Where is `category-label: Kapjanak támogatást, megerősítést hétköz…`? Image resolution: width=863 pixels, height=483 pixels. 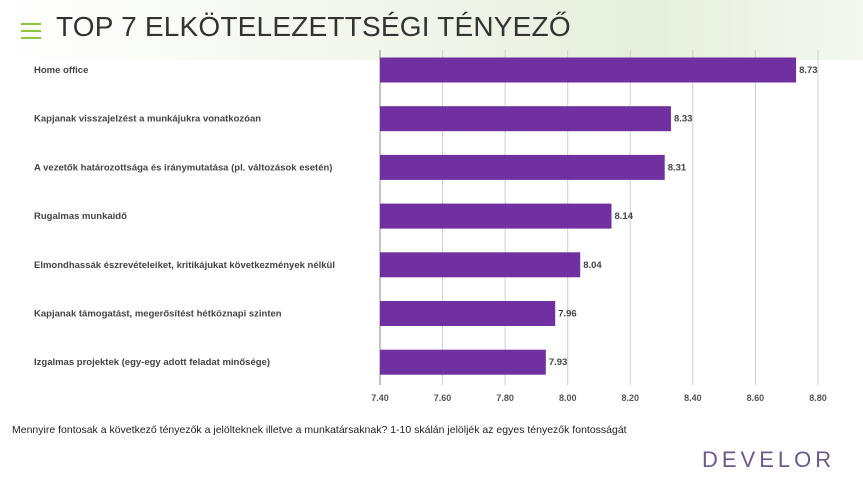
category-label: Kapjanak támogatást, megerősítést hétköz… is located at coordinates (158, 314).